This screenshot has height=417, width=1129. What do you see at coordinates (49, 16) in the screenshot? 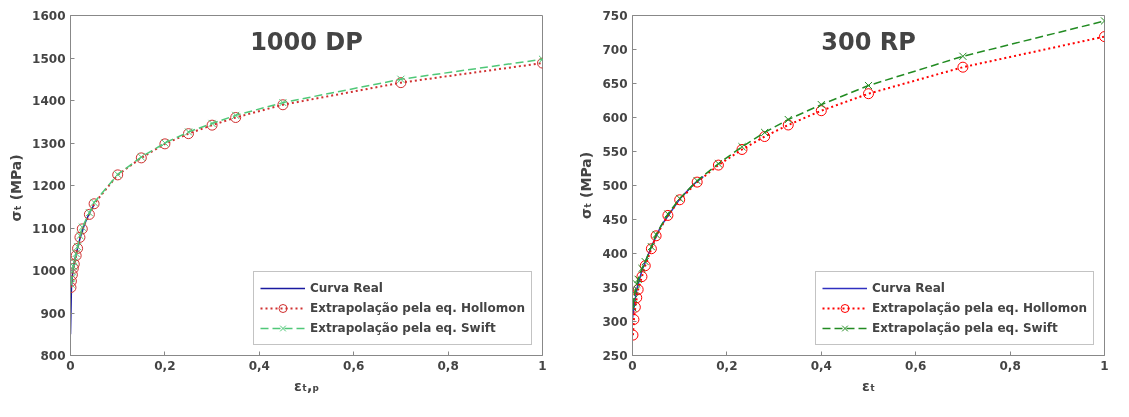
I see `y-tick-label: 1600` at bounding box center [49, 16].